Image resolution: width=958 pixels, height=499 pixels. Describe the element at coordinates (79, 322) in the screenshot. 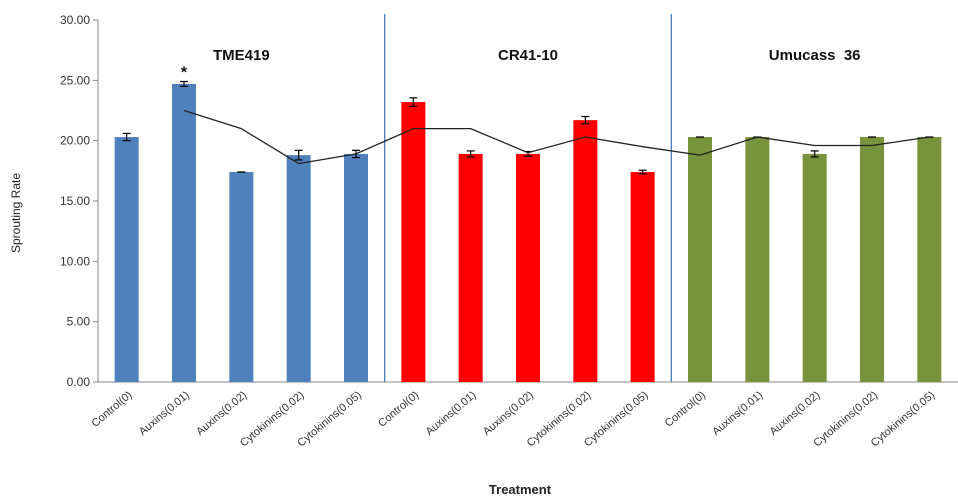

I see `y-tick-label: 5.00` at that location.